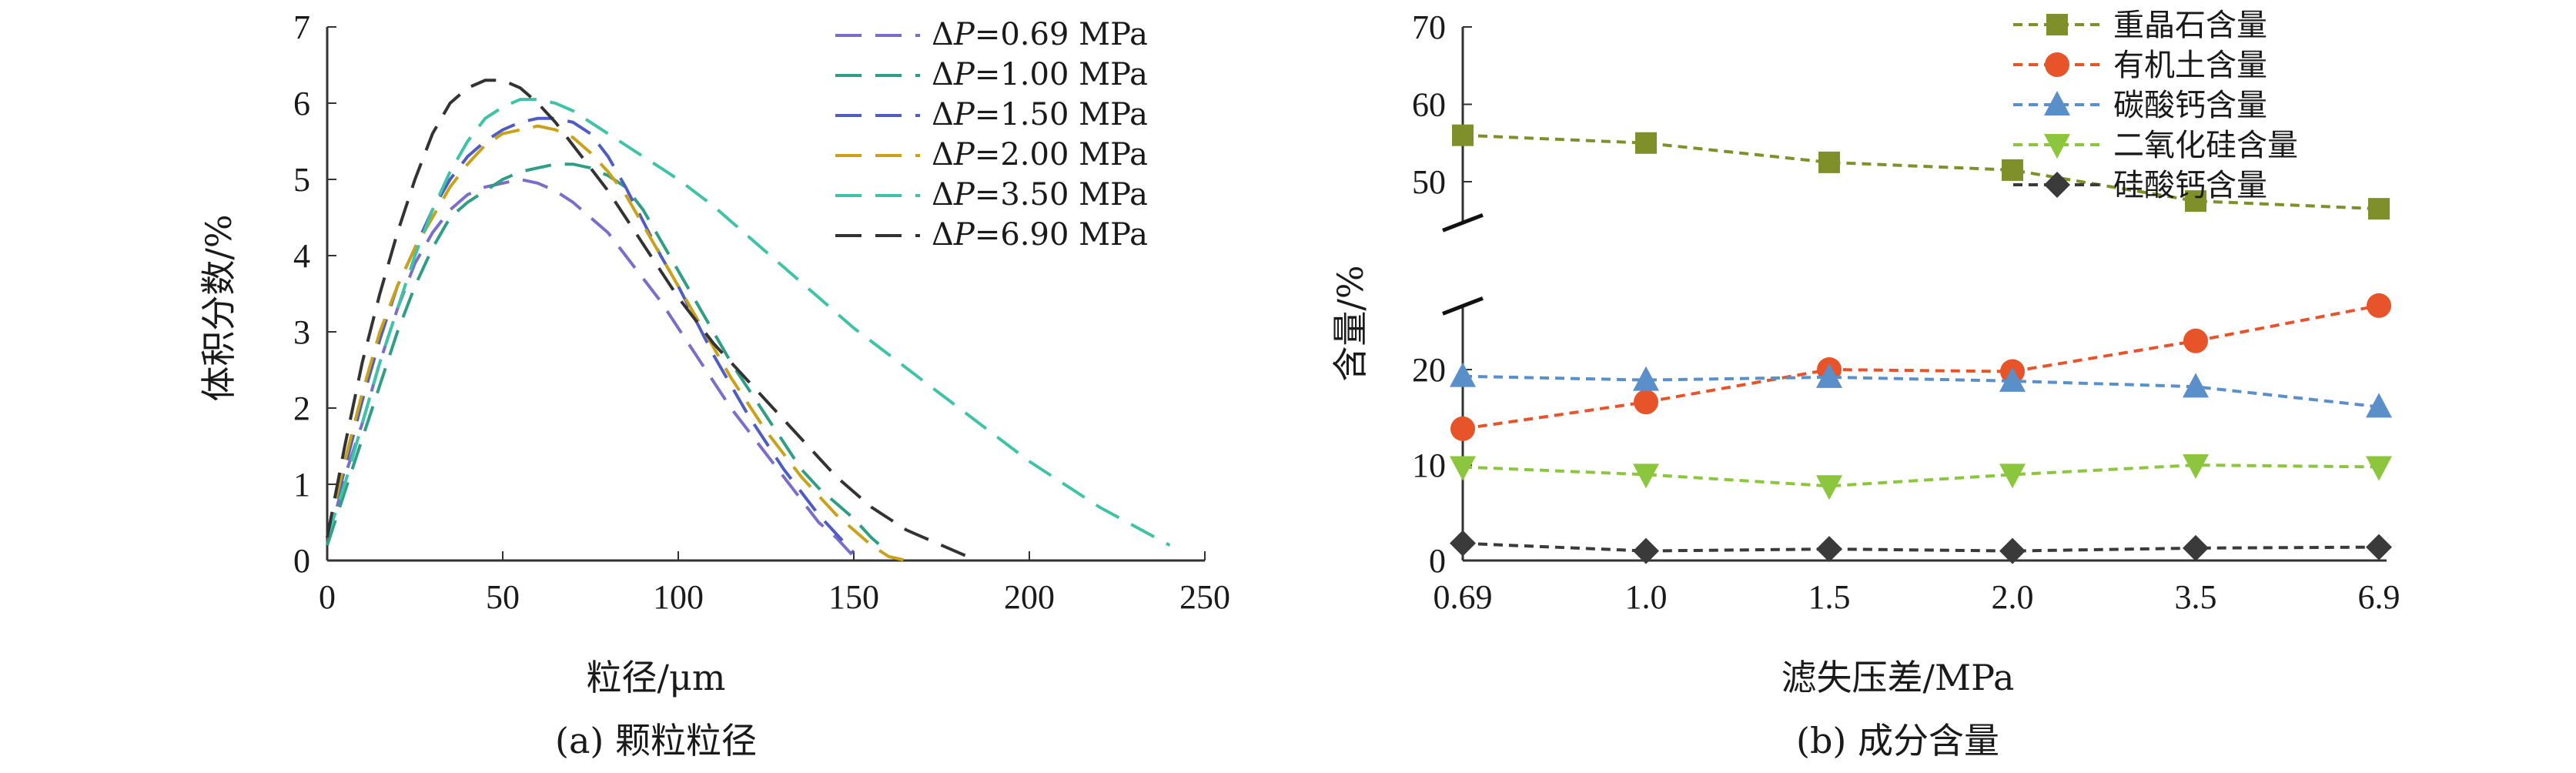 This screenshot has height=773, width=2576. What do you see at coordinates (1898, 677) in the screenshot?
I see `chart-b-xlabel: 滤失压差/MPa` at bounding box center [1898, 677].